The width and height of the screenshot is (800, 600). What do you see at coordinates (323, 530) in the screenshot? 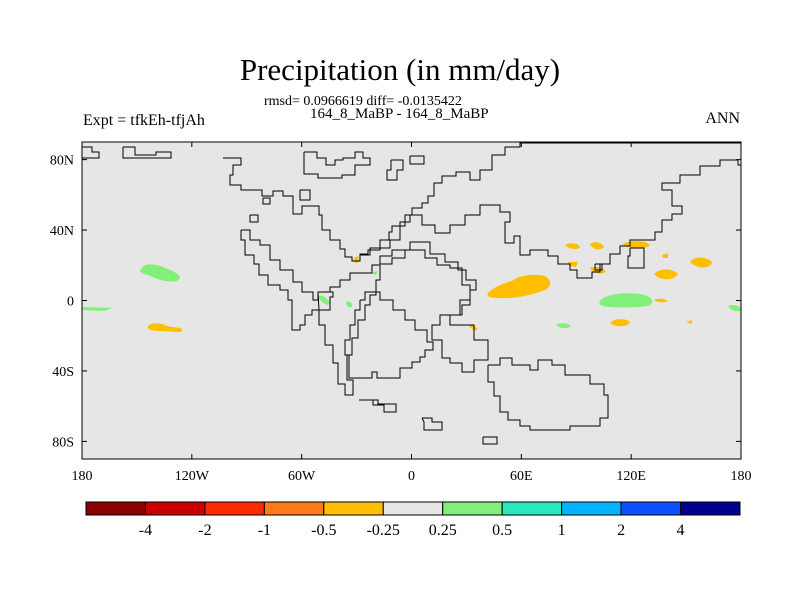
I see `colorbar-label: -0.5` at bounding box center [323, 530].